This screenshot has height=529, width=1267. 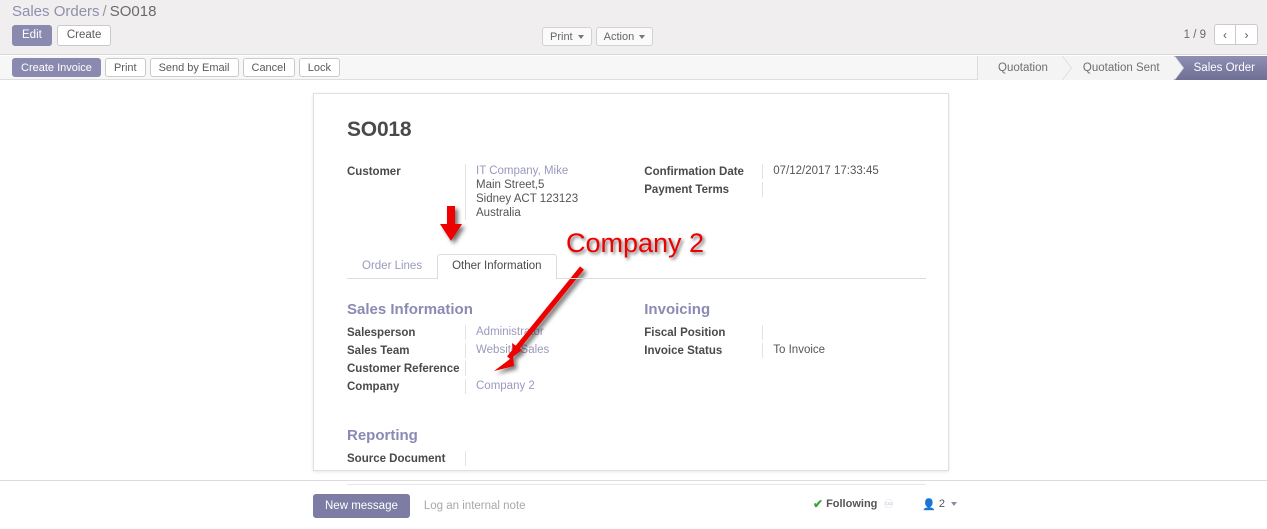 What do you see at coordinates (1194, 34) in the screenshot?
I see `pager-count: 1 / 9` at bounding box center [1194, 34].